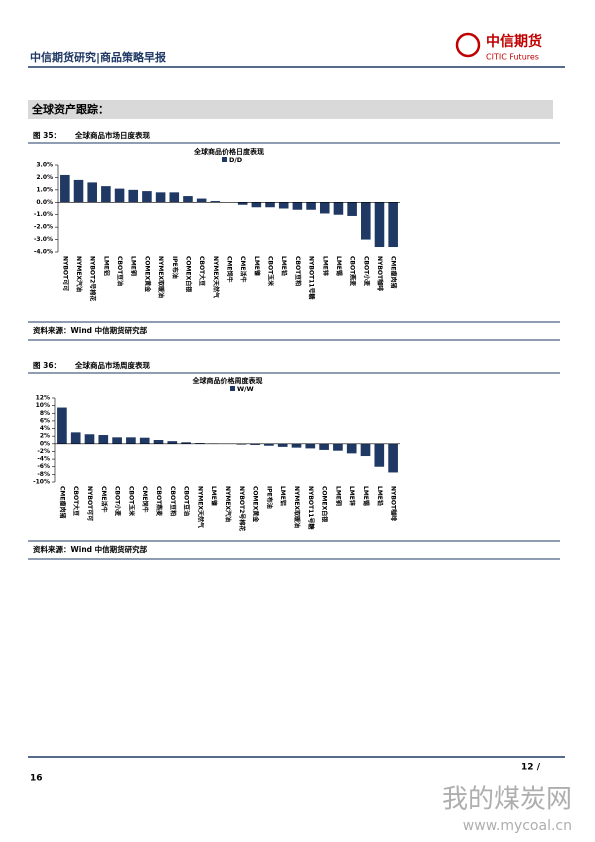 The width and height of the screenshot is (595, 842). I want to click on chart-title: 全球商品价格日度表现, so click(228, 151).